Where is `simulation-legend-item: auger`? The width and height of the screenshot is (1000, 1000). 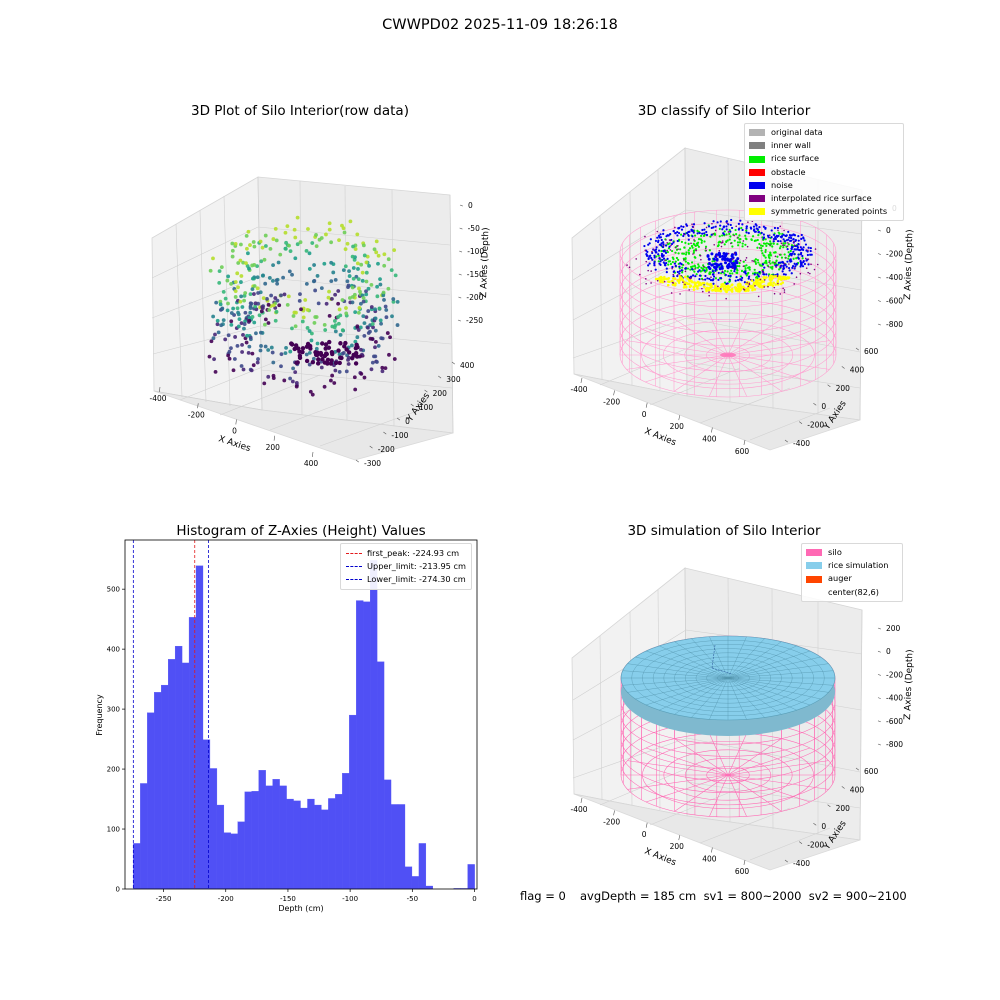 simulation-legend-item: auger is located at coordinates (852, 578).